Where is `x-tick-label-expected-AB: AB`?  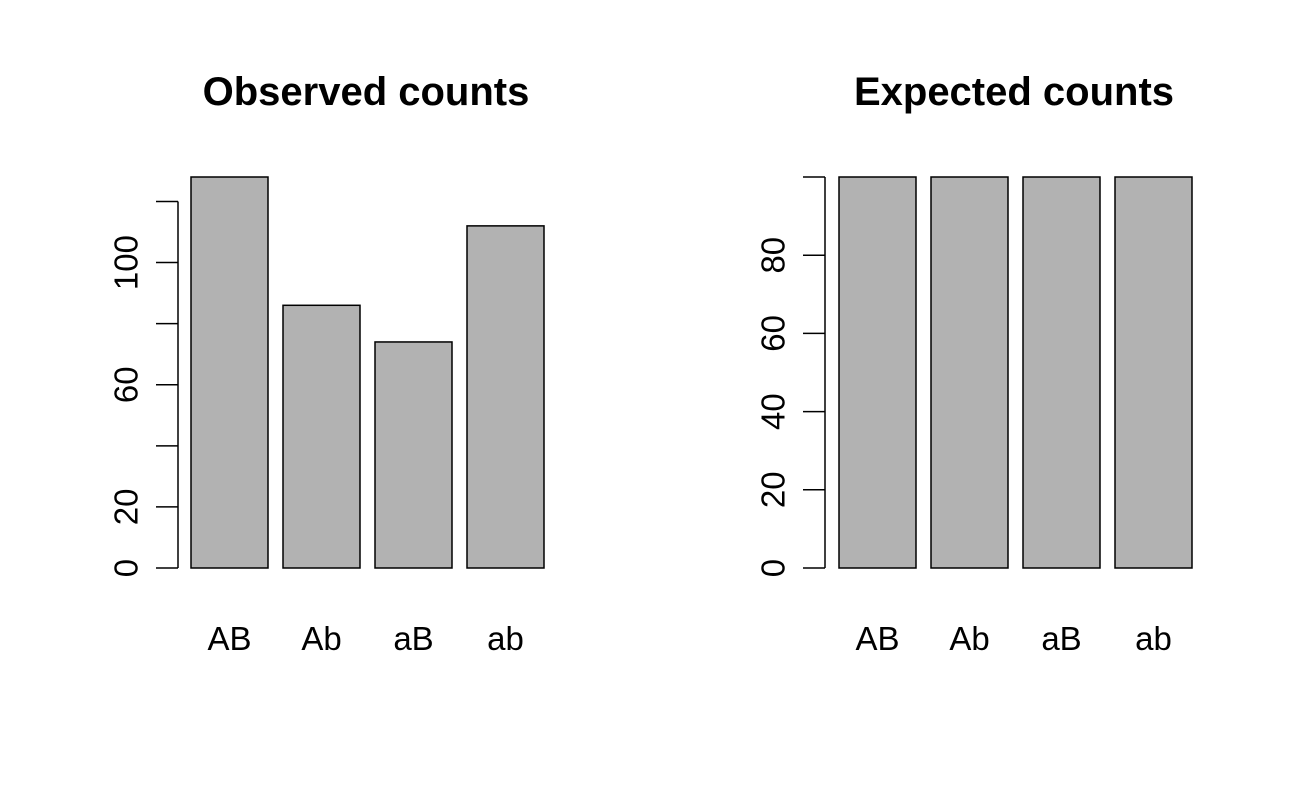 x-tick-label-expected-AB: AB is located at coordinates (877, 638).